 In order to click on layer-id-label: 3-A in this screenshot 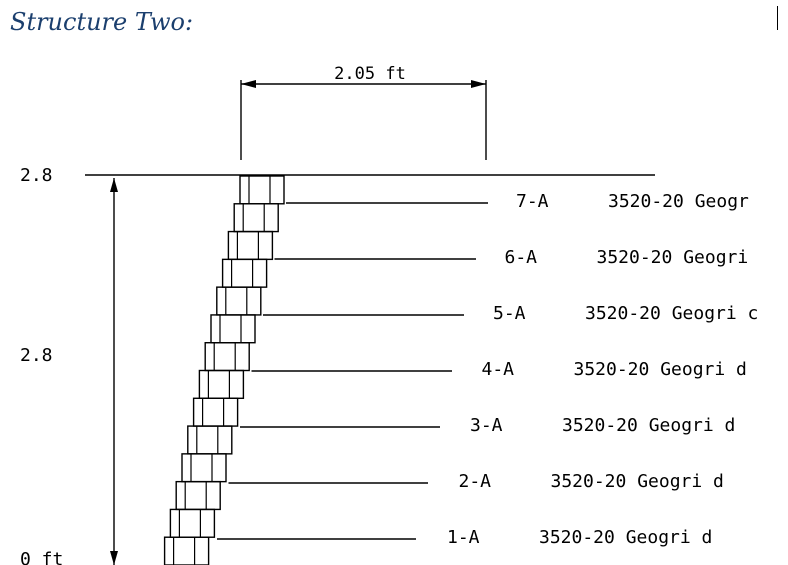, I will do `click(486, 425)`.